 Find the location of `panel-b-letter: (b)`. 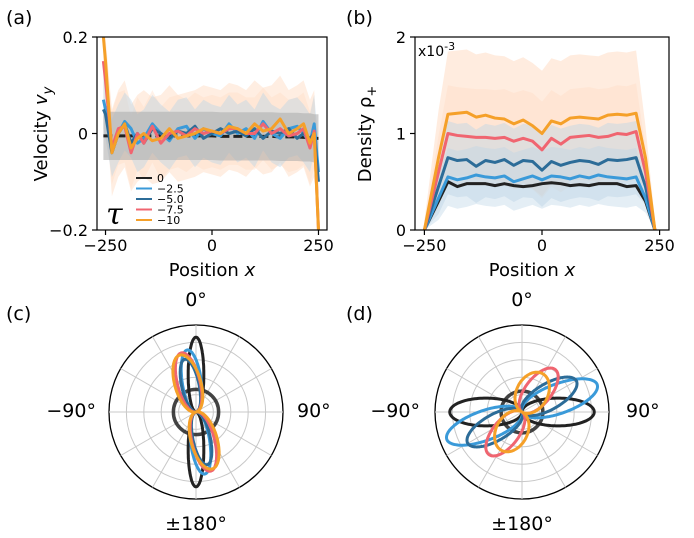

panel-b-letter: (b) is located at coordinates (359, 18).